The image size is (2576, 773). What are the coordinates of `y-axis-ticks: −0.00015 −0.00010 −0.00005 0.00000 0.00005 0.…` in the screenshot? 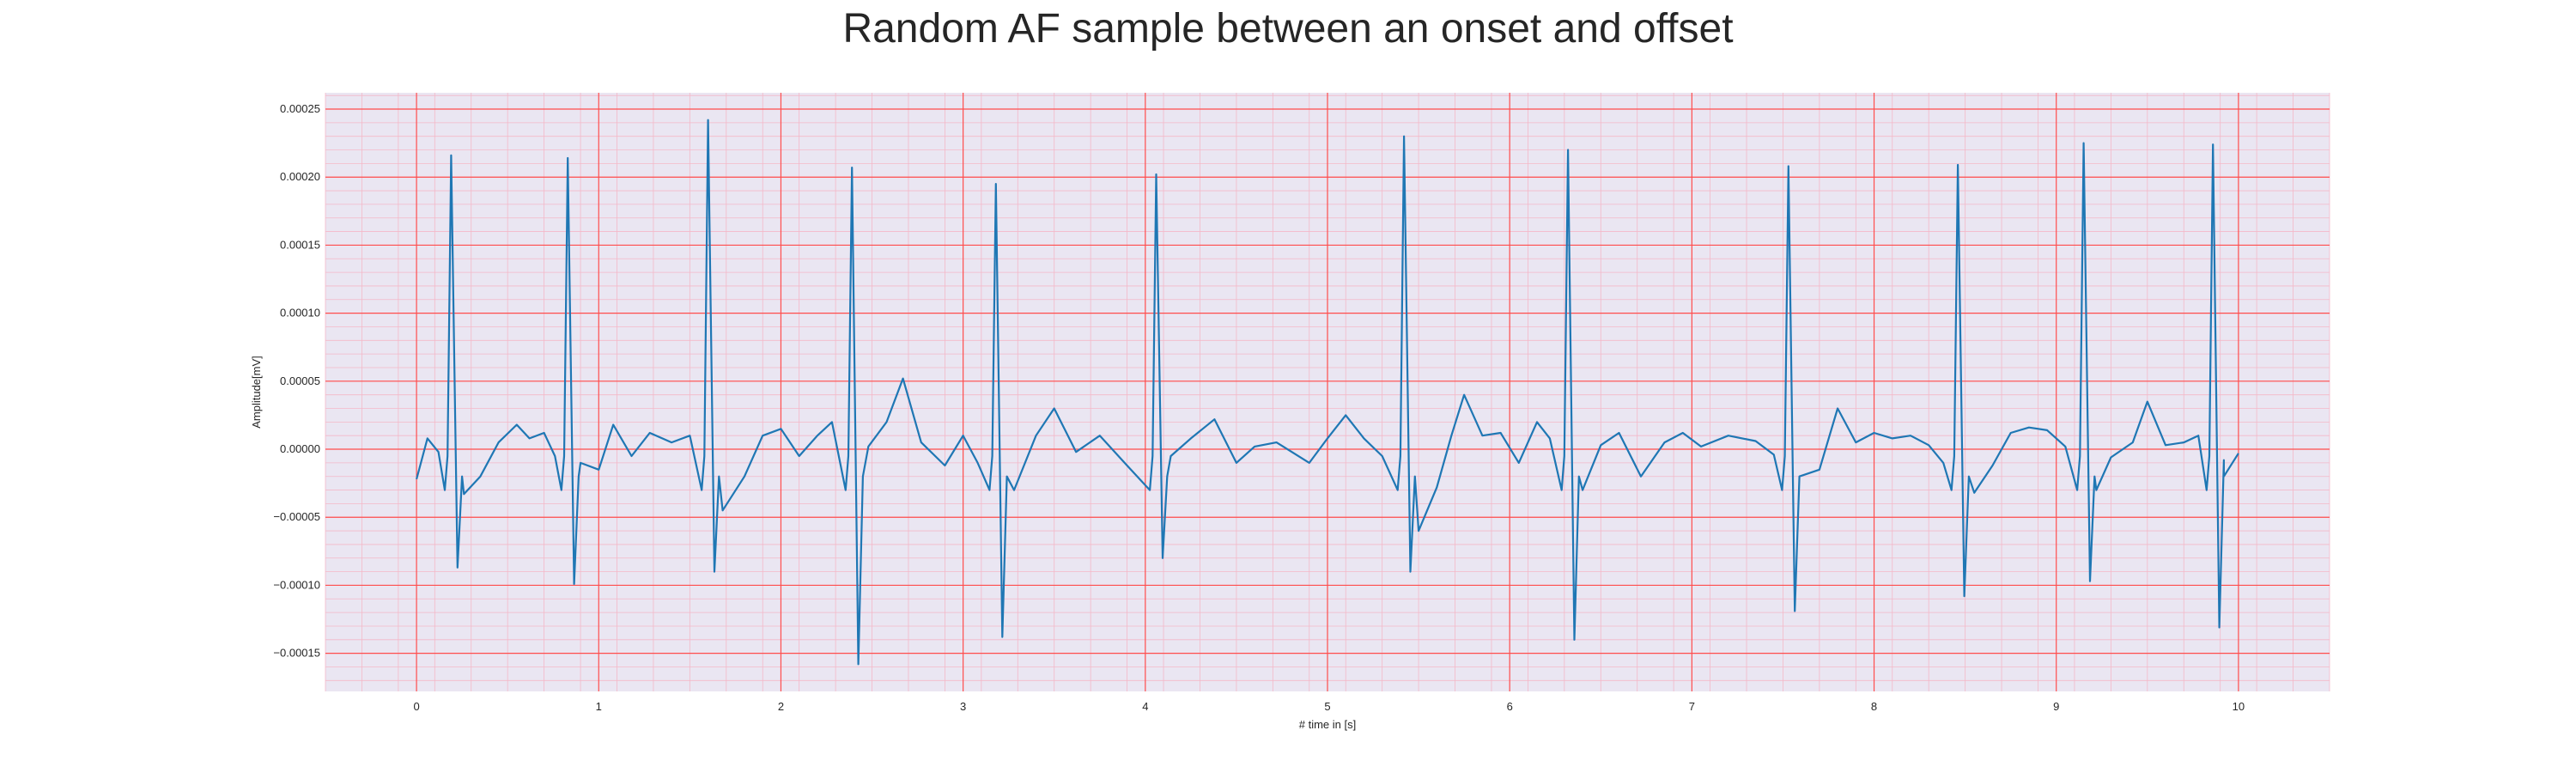 It's located at (296, 381).